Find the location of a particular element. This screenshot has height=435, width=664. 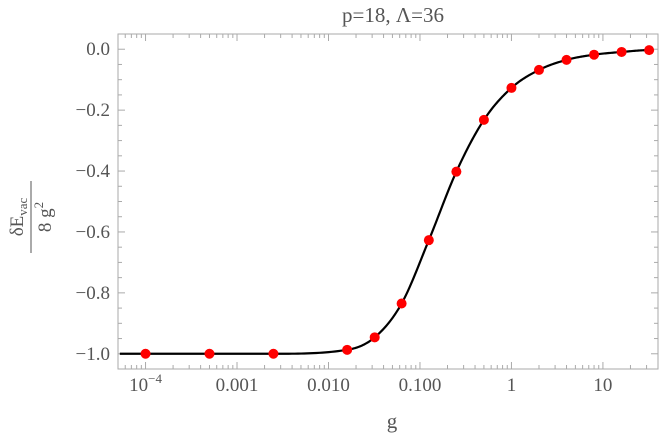

y-label-denominator: 8 g is located at coordinates (45, 220).